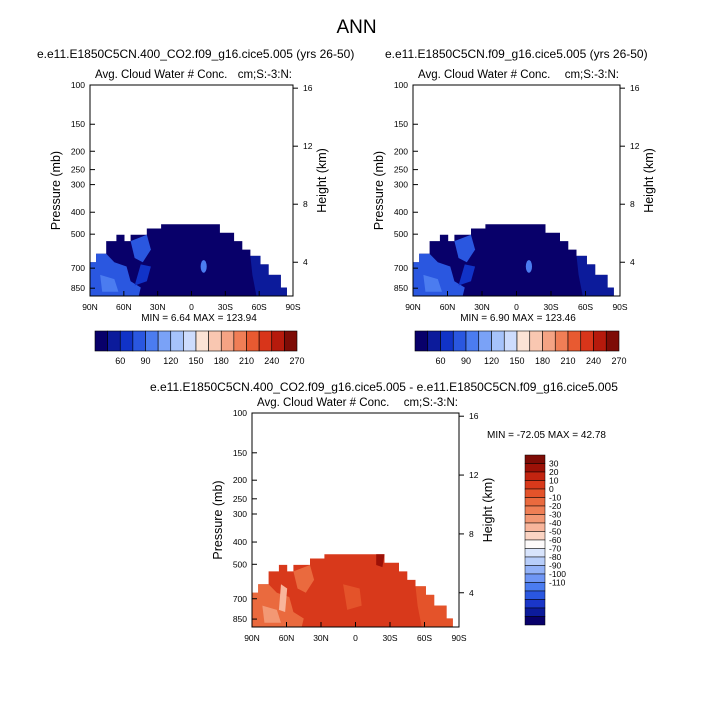  Describe the element at coordinates (305, 262) in the screenshot. I see `panel-1-ytick-right-label: 4` at that location.